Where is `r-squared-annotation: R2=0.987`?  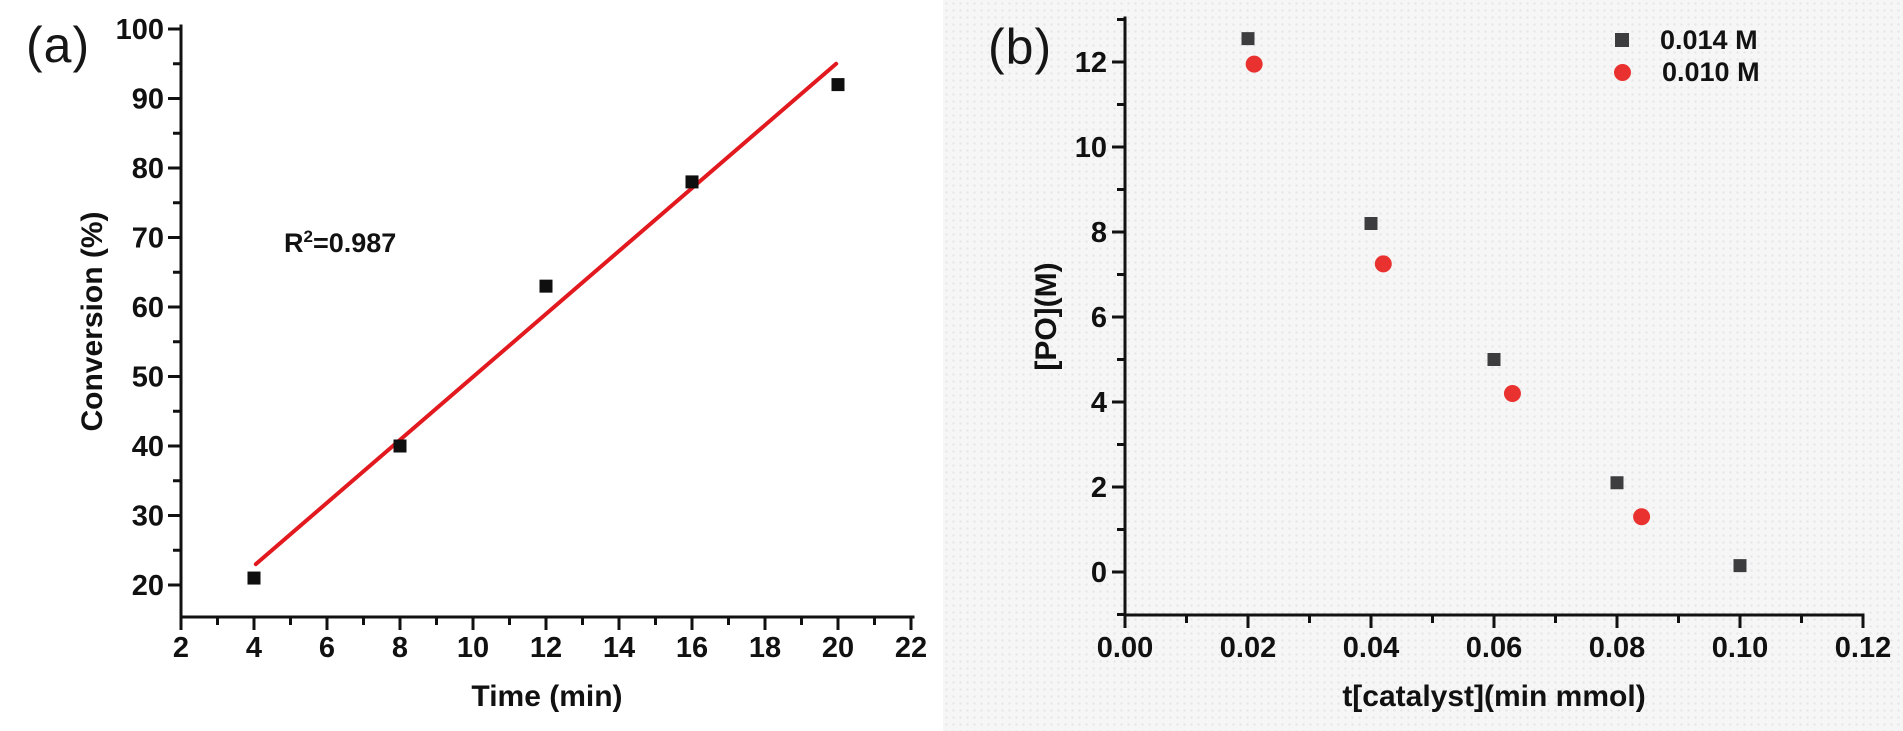 r-squared-annotation: R2=0.987 is located at coordinates (340, 243).